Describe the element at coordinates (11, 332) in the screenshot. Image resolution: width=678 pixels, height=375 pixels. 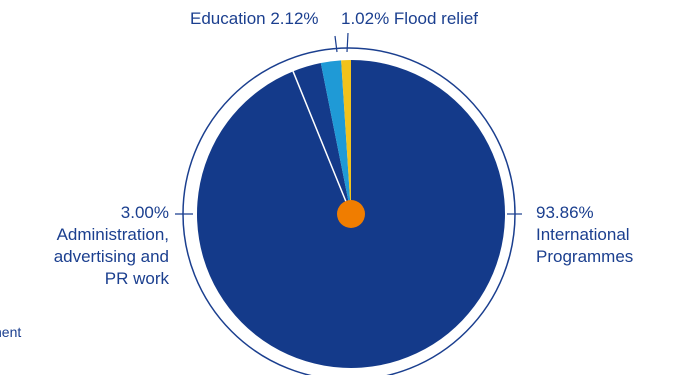
I see `label-cut-line2: nent` at that location.